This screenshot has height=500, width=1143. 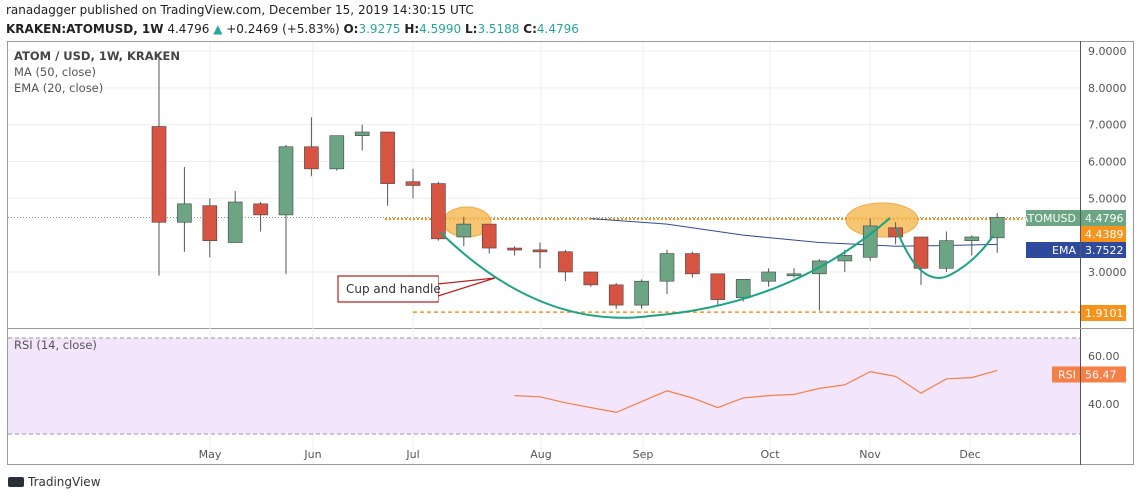 I want to click on price-tag-label: ATOMUSD, so click(x=1048, y=218).